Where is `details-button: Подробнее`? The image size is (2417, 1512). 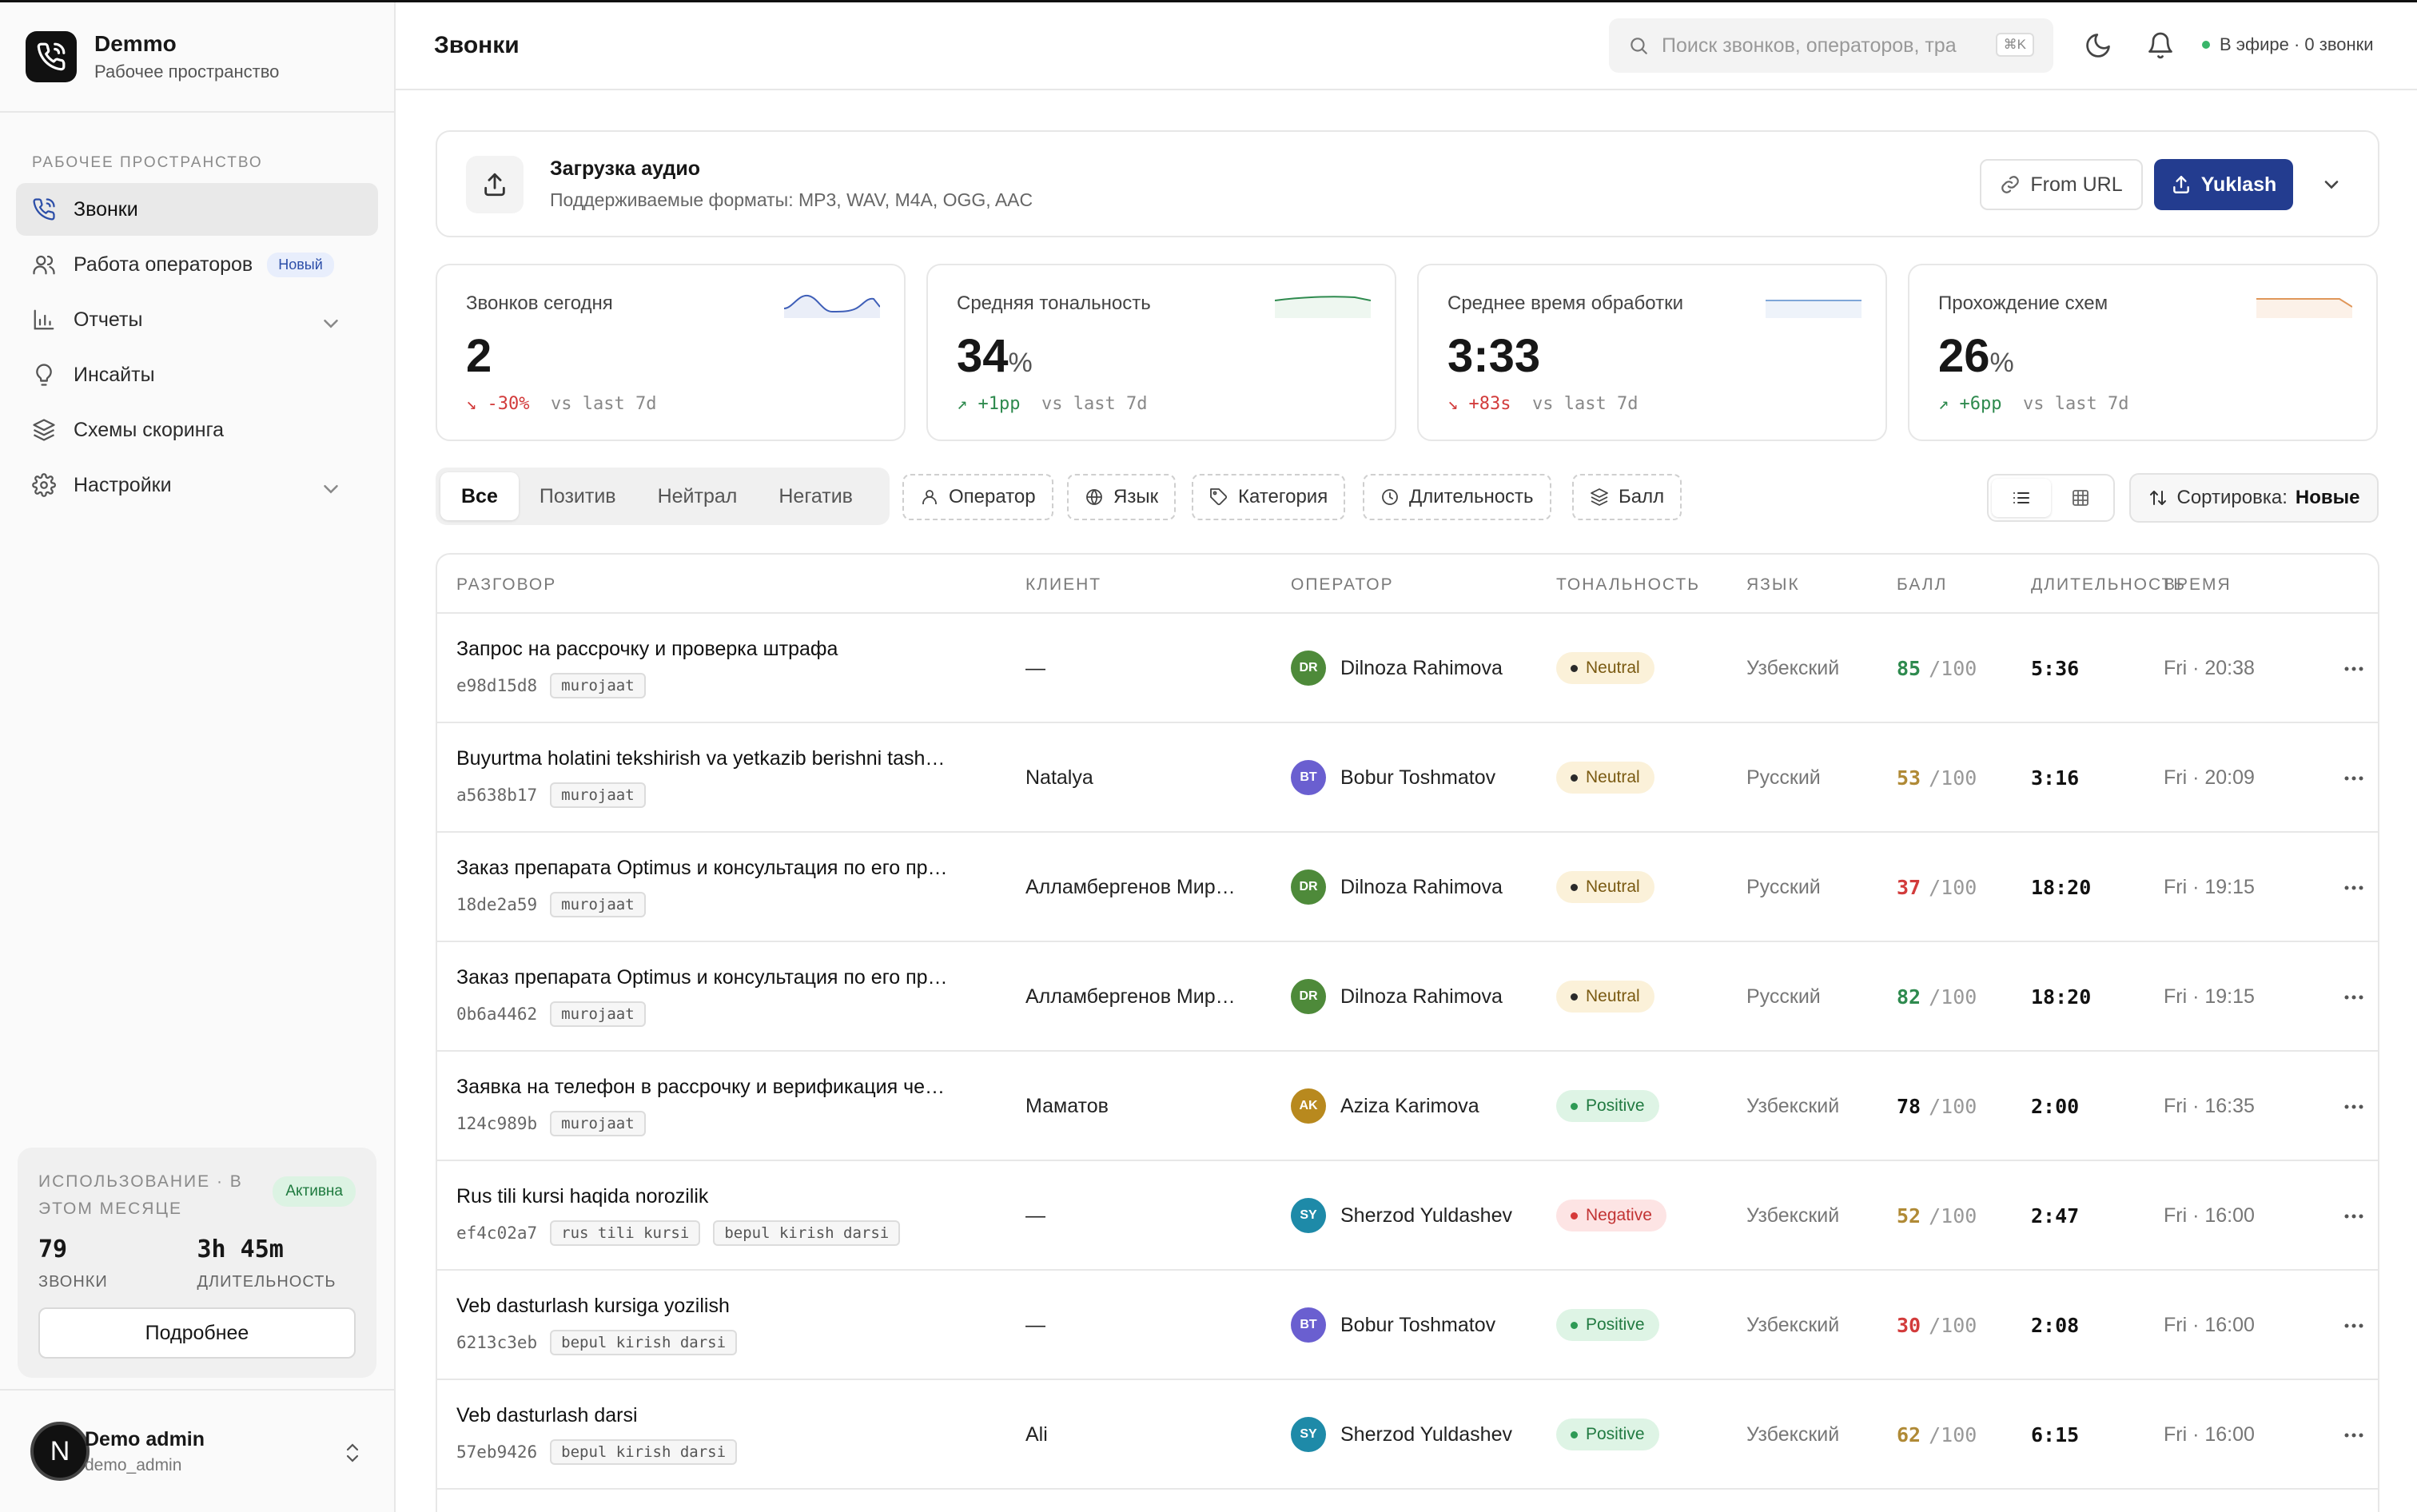 details-button: Подробнее is located at coordinates (197, 1333).